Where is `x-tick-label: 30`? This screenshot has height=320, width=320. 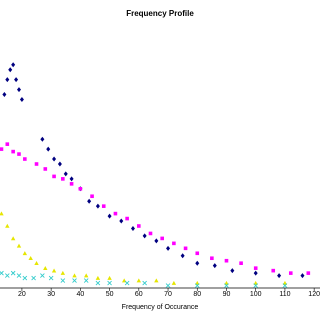
x-tick-label: 30 is located at coordinates (51, 294).